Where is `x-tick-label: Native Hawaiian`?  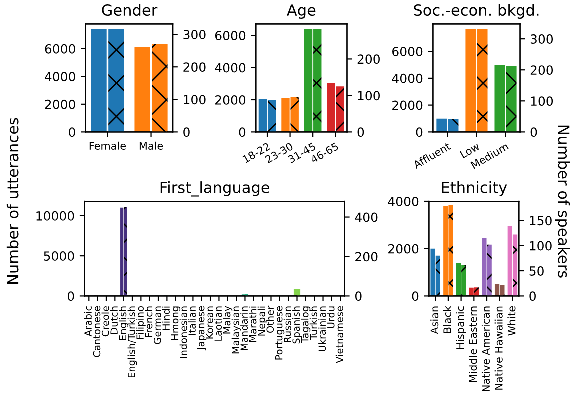
x-tick-label: Native Hawaiian is located at coordinates (498, 348).